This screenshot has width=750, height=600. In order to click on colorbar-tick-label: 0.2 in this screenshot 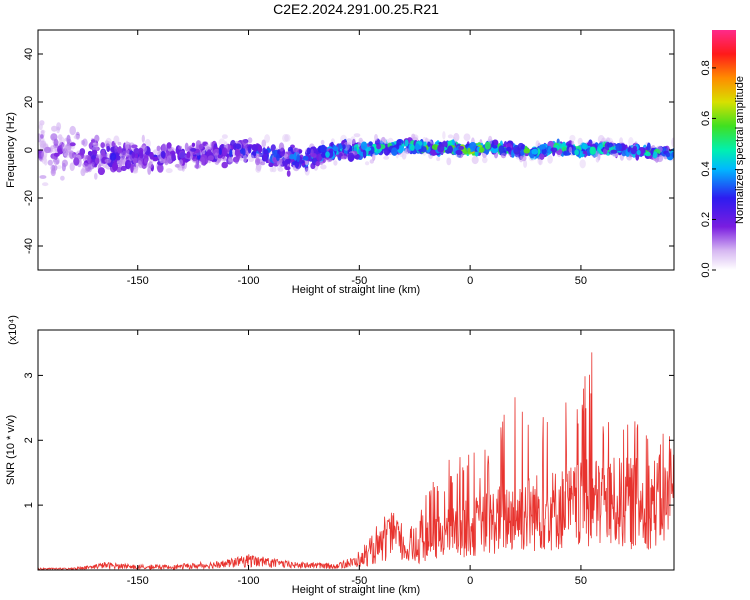, I will do `click(706, 219)`.